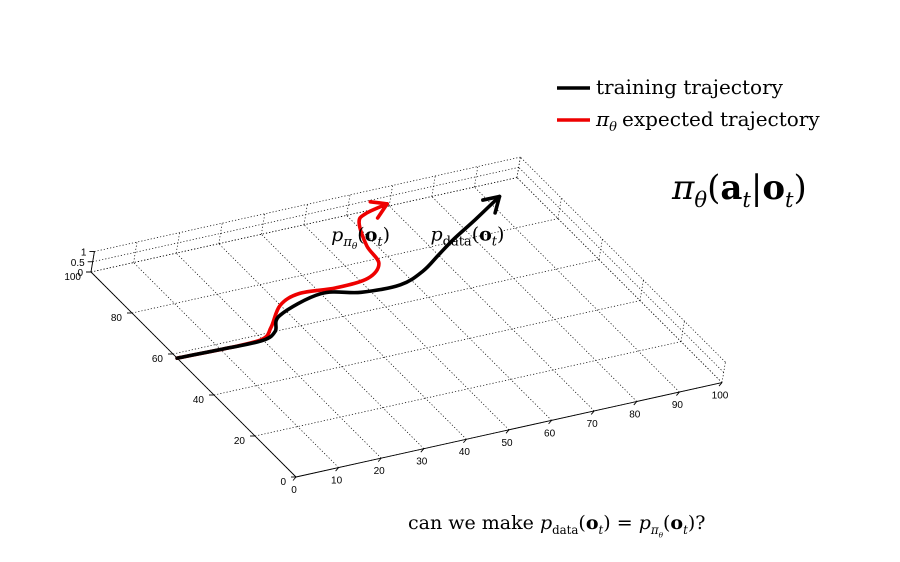 The image size is (900, 562). I want to click on question-o1: o, so click(592, 523).